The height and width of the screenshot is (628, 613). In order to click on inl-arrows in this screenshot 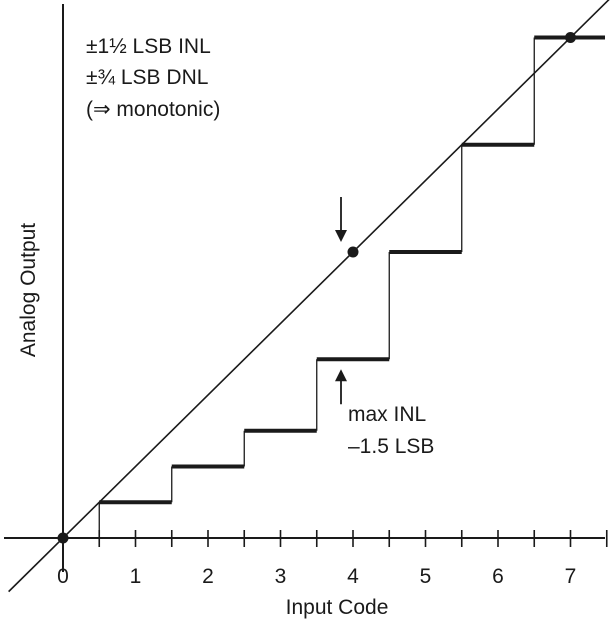, I will do `click(341, 301)`.